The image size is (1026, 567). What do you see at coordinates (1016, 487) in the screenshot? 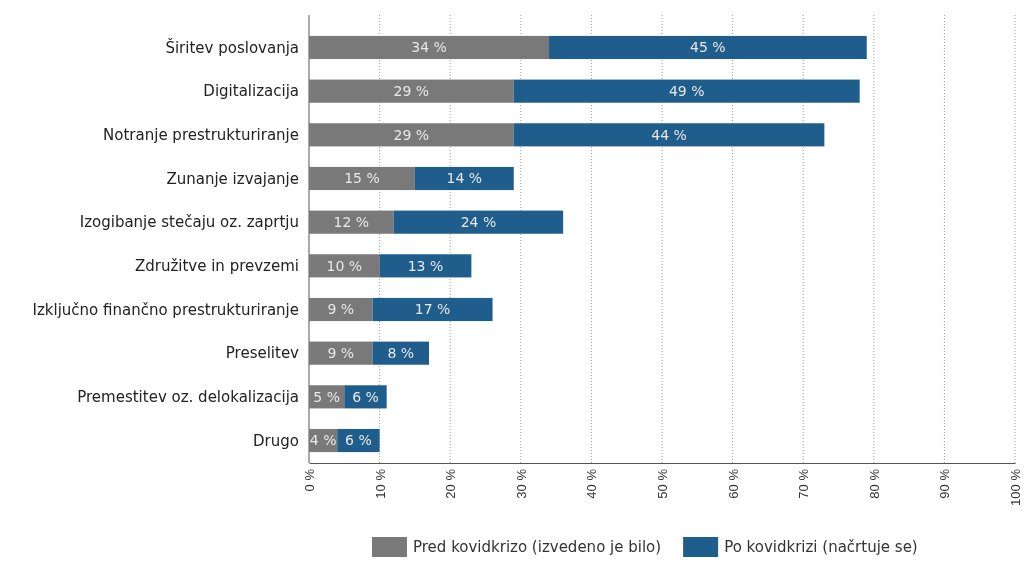
I see `x-tick-label: 100 %` at bounding box center [1016, 487].